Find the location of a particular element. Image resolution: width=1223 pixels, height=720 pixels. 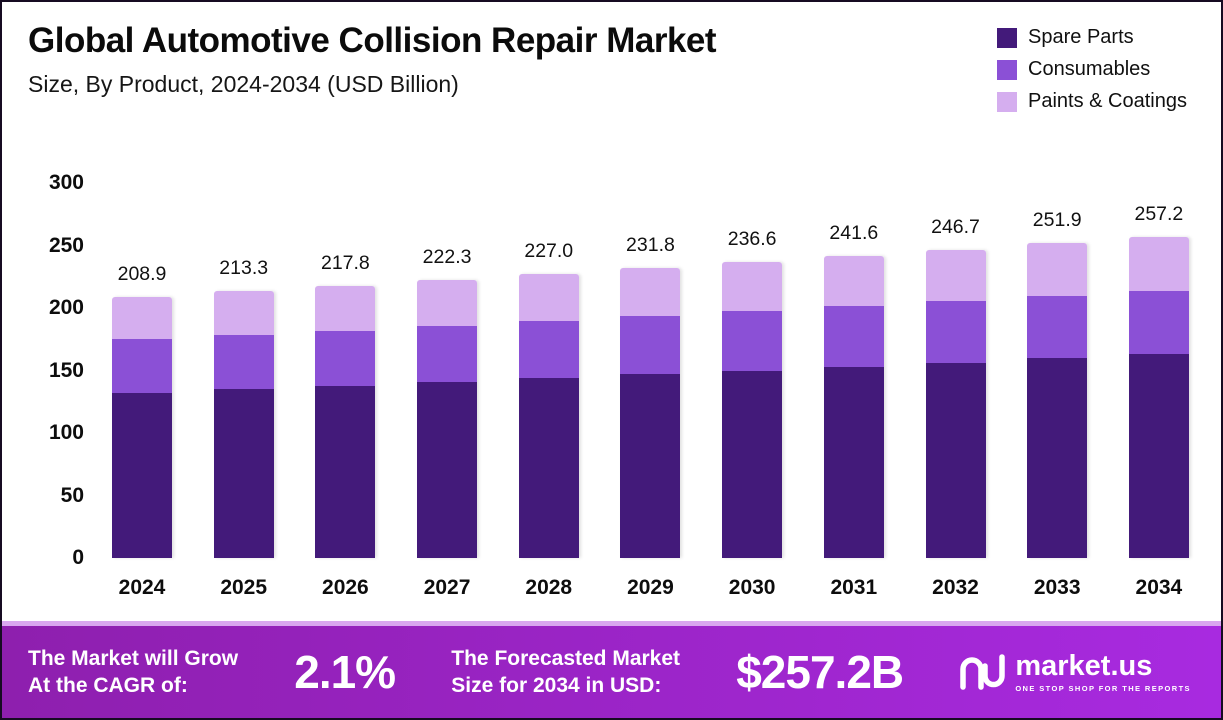

brand-text: market.us ONE STOP SHOP FOR THE REPORTS is located at coordinates (1103, 671).